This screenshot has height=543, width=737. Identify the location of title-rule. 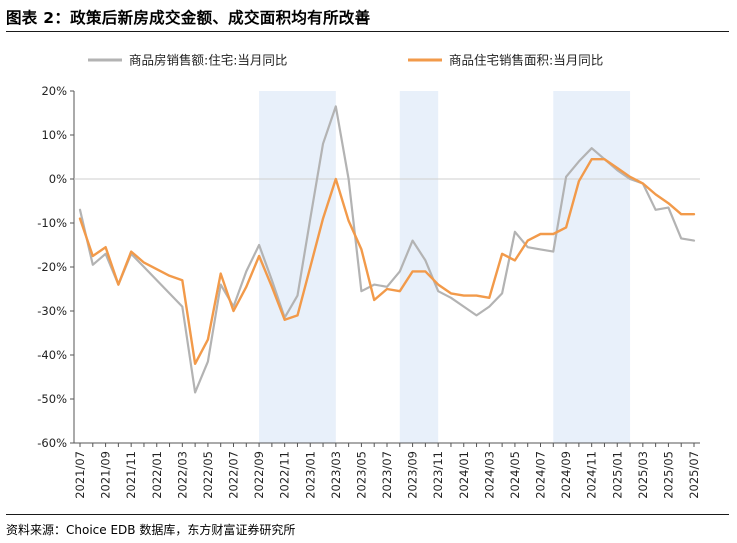
(367, 31).